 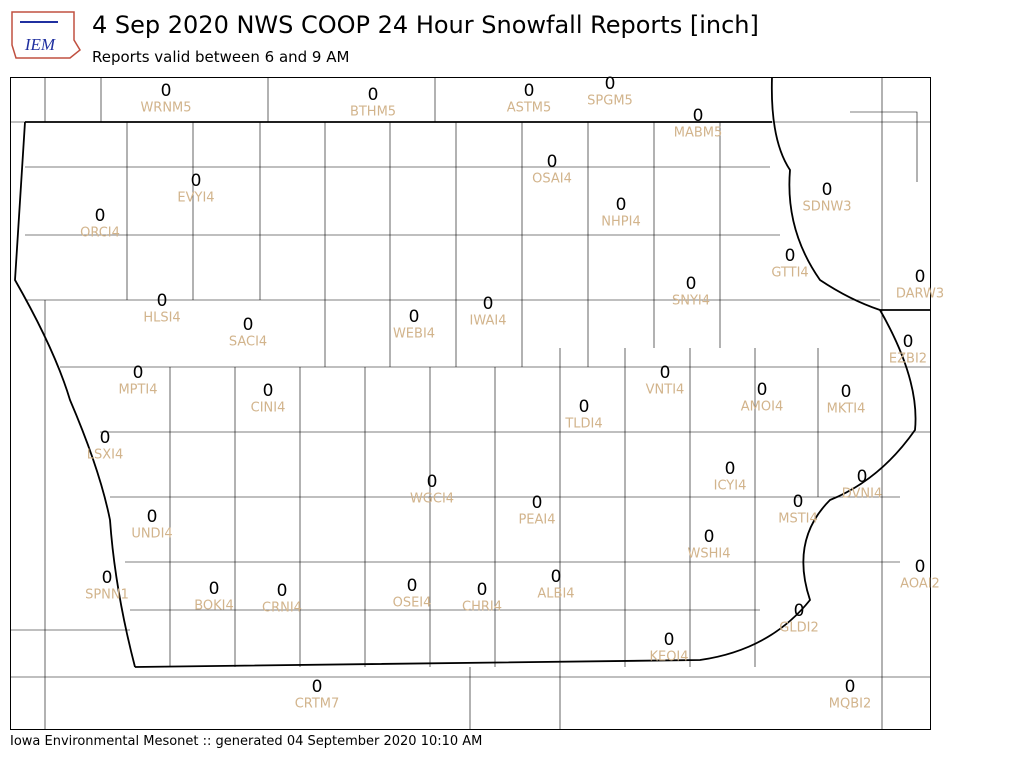 What do you see at coordinates (105, 455) in the screenshot?
I see `station-id: LSXI4` at bounding box center [105, 455].